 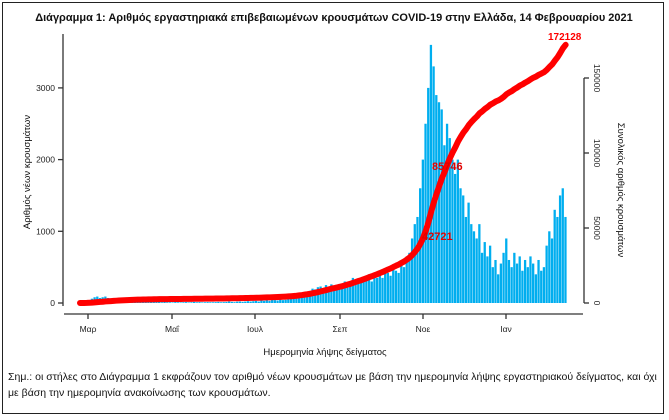 What do you see at coordinates (27, 172) in the screenshot?
I see `y-axis-label: Αριθμός νέων κρουσμάτων` at bounding box center [27, 172].